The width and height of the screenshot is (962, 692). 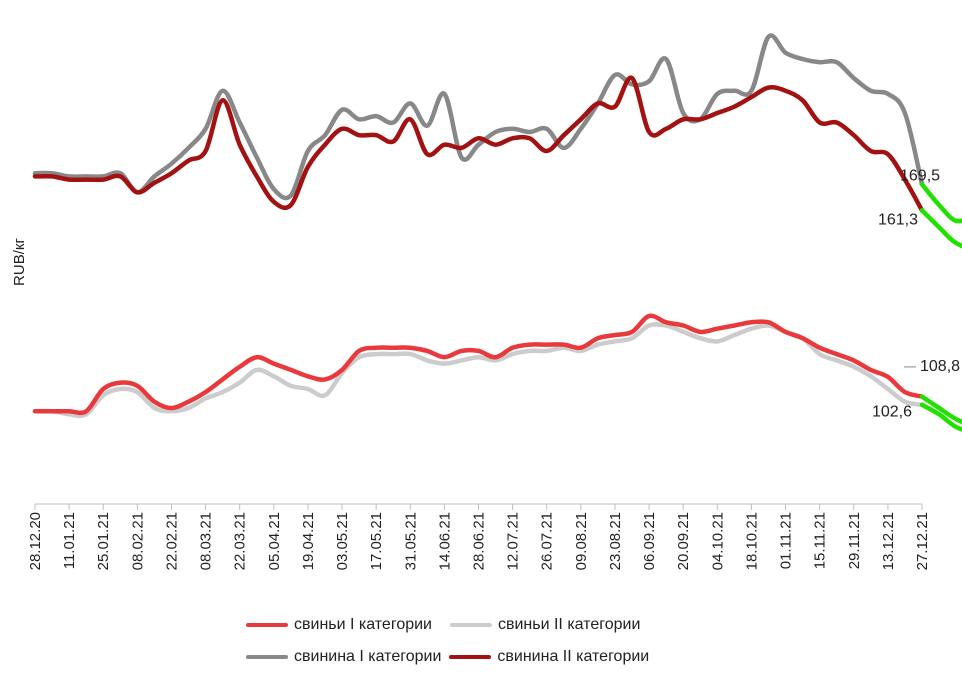 I want to click on data-label: 161,3, so click(x=898, y=219).